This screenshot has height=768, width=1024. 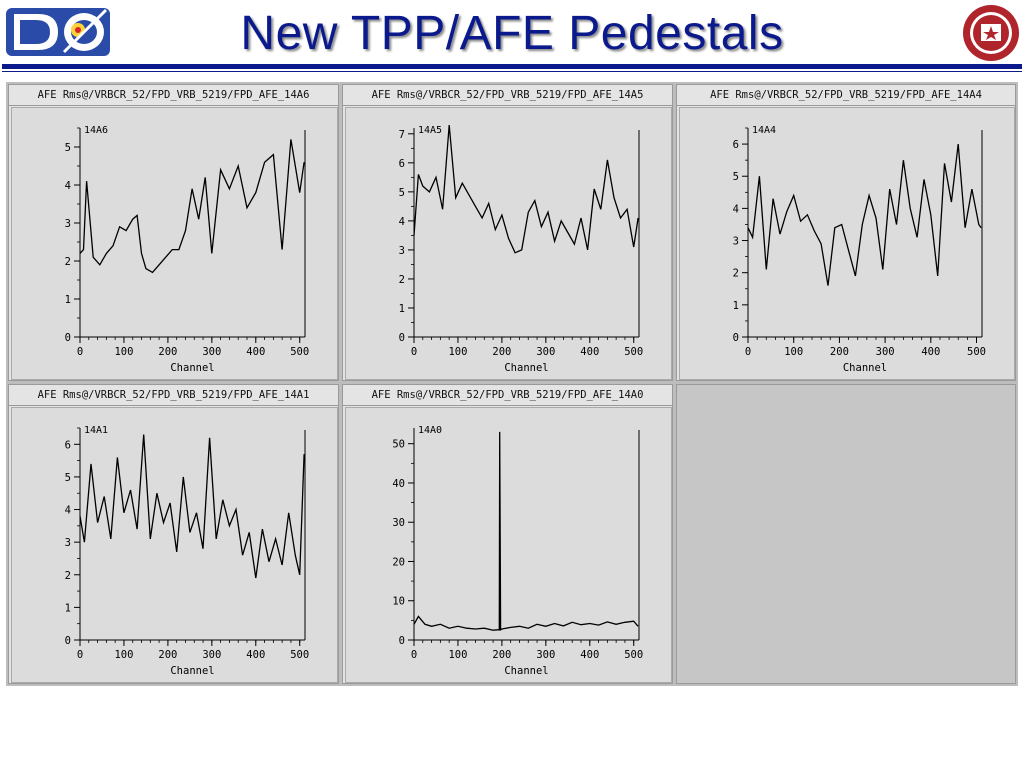 I want to click on chart-svg: 0 100 200 300 400 500 0 1 2 3 4 5 6 7 Channel 14A5, so click(x=521, y=249).